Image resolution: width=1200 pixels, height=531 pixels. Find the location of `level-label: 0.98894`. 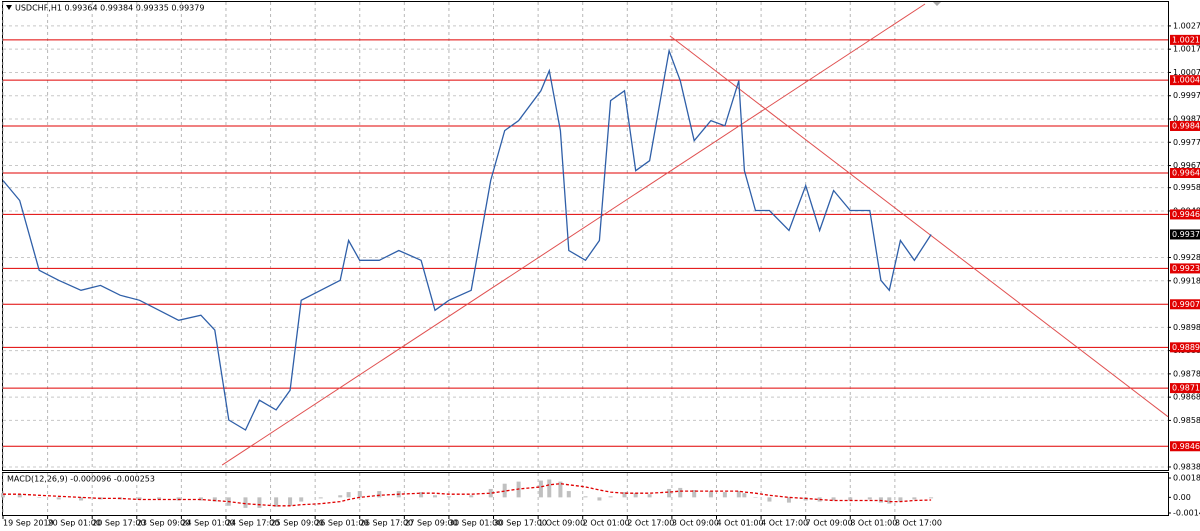

level-label: 0.98894 is located at coordinates (1186, 347).